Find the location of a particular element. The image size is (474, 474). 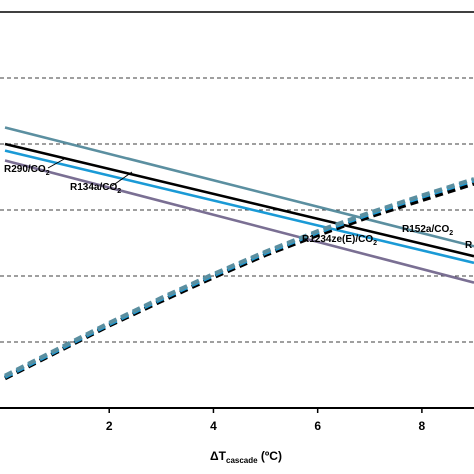

x-axis-label-main: ΔT is located at coordinates (218, 456).